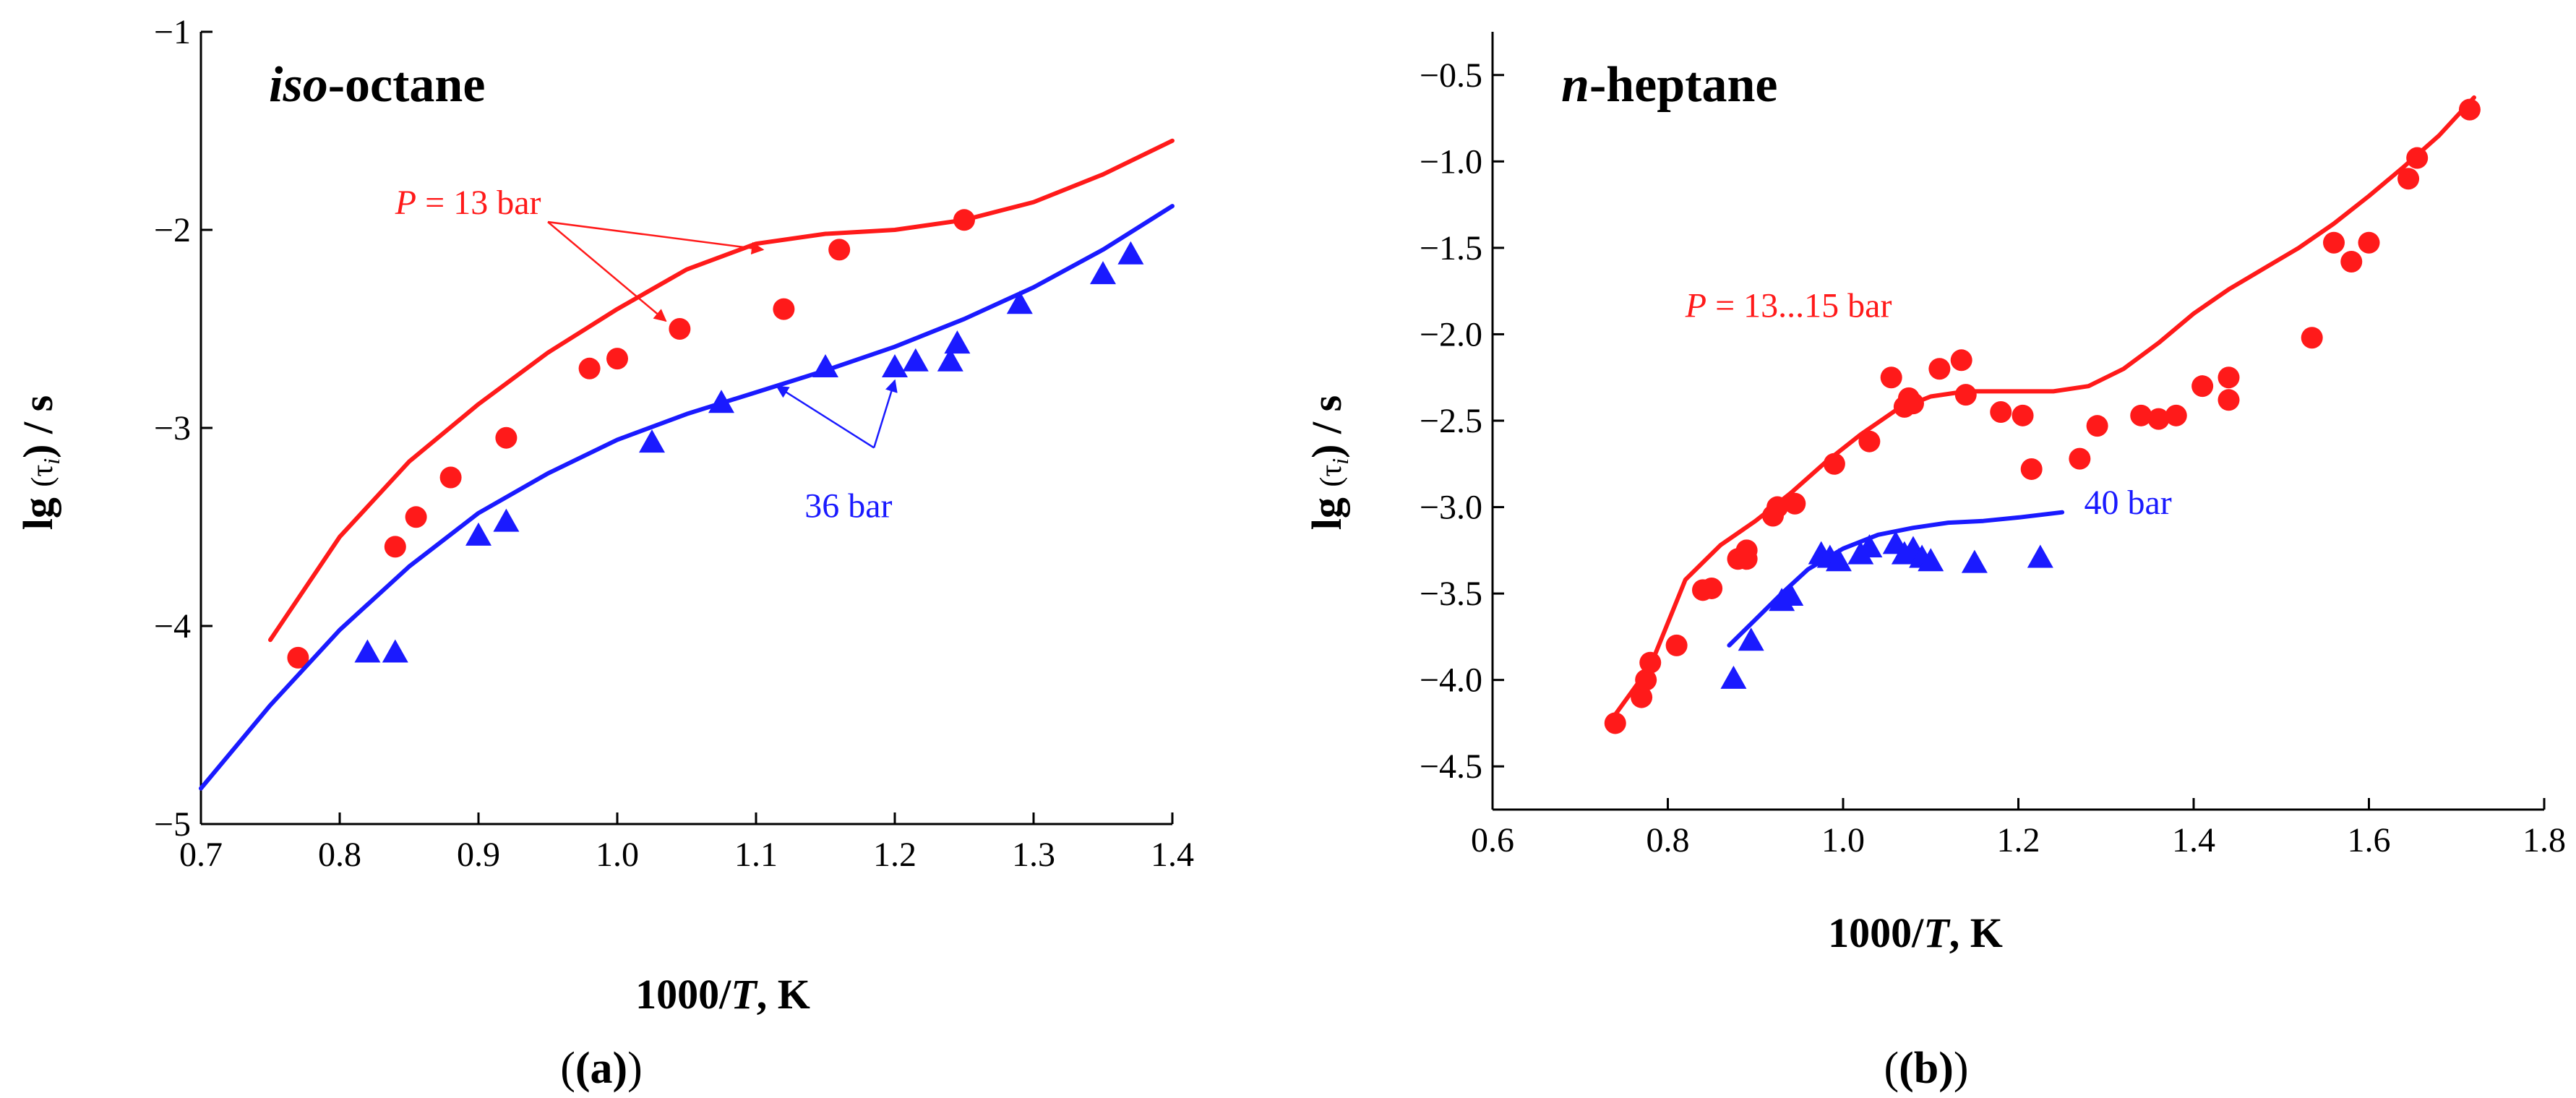  I want to click on y-tick-label: −5, so click(173, 824).